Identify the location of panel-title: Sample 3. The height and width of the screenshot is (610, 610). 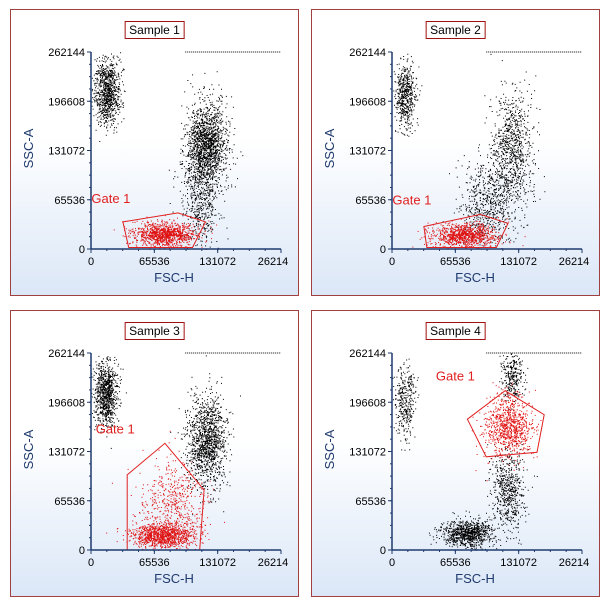
(154, 331).